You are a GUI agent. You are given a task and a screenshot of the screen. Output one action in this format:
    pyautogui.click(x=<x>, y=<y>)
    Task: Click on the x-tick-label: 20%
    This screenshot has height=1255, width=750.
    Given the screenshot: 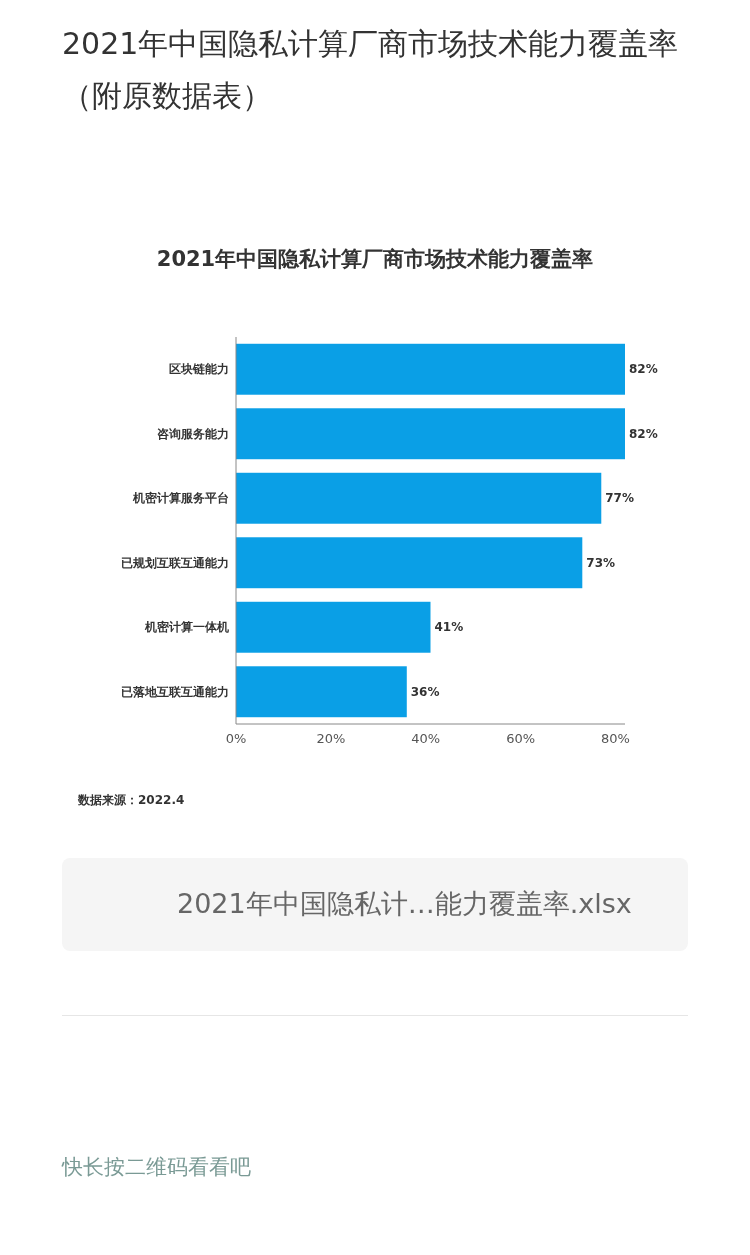 What is the action you would take?
    pyautogui.click(x=331, y=738)
    